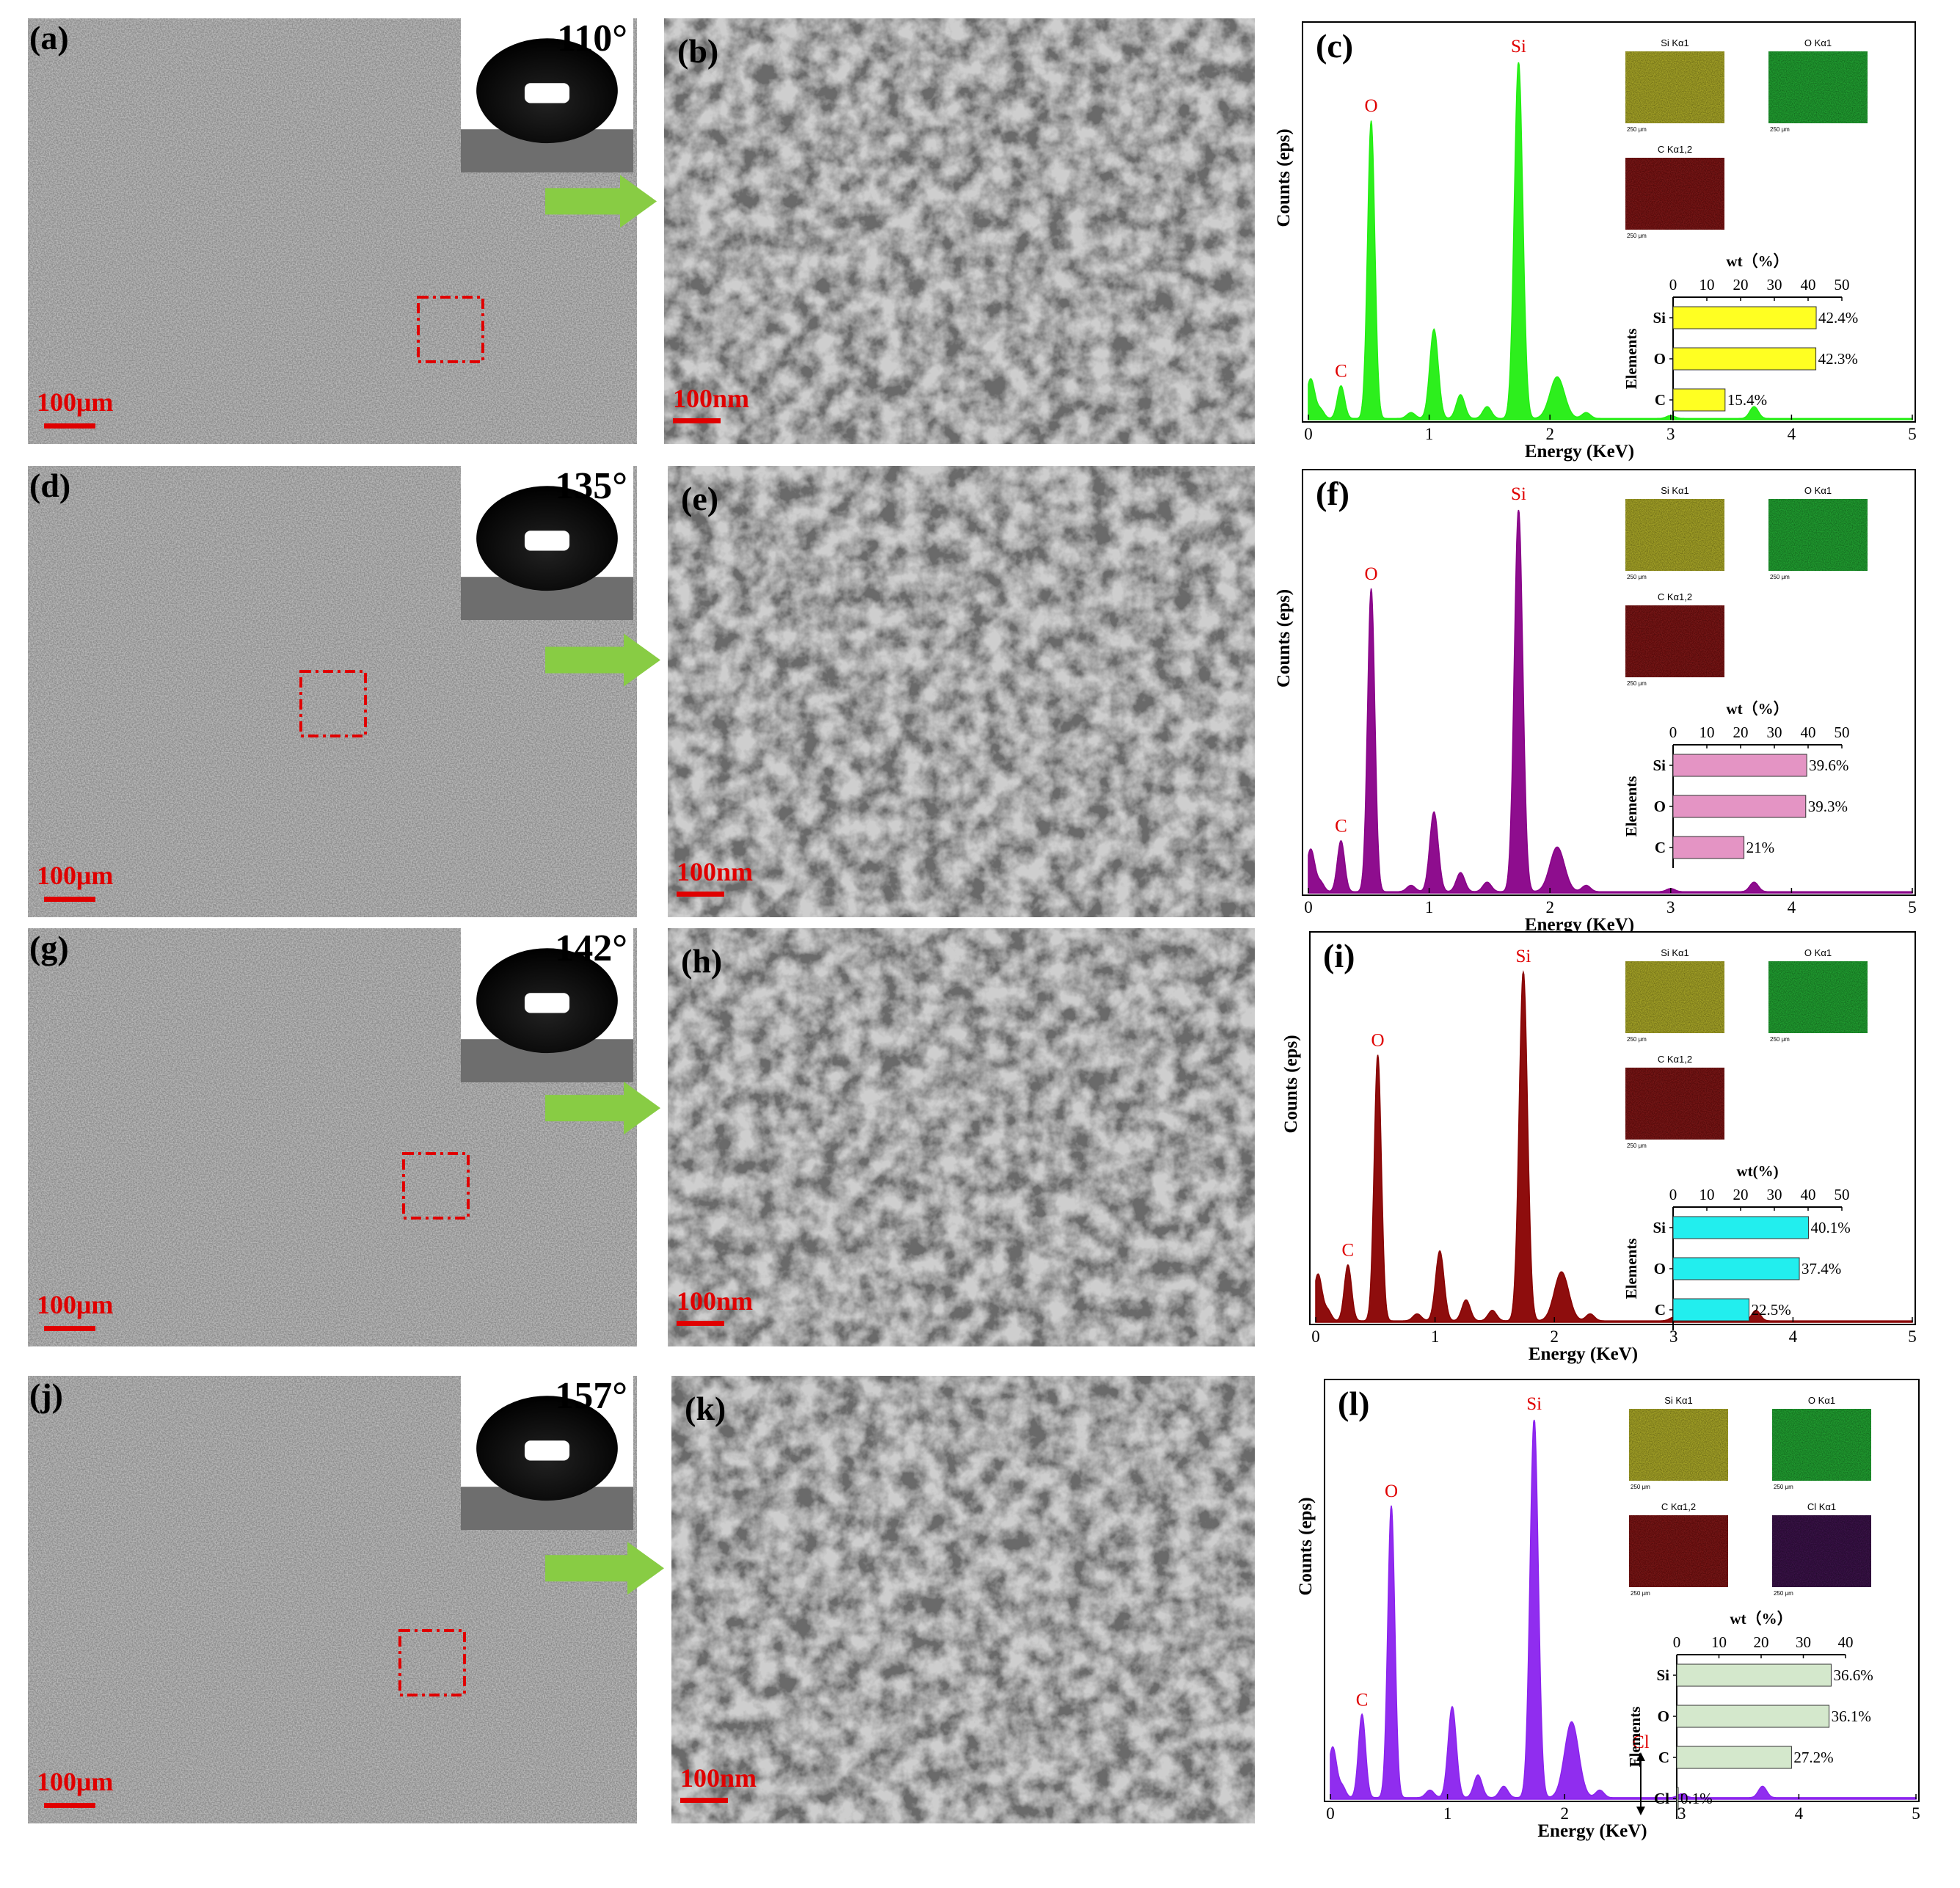 The image size is (1960, 1888). What do you see at coordinates (592, 38) in the screenshot?
I see `contact-angle-value: 110°` at bounding box center [592, 38].